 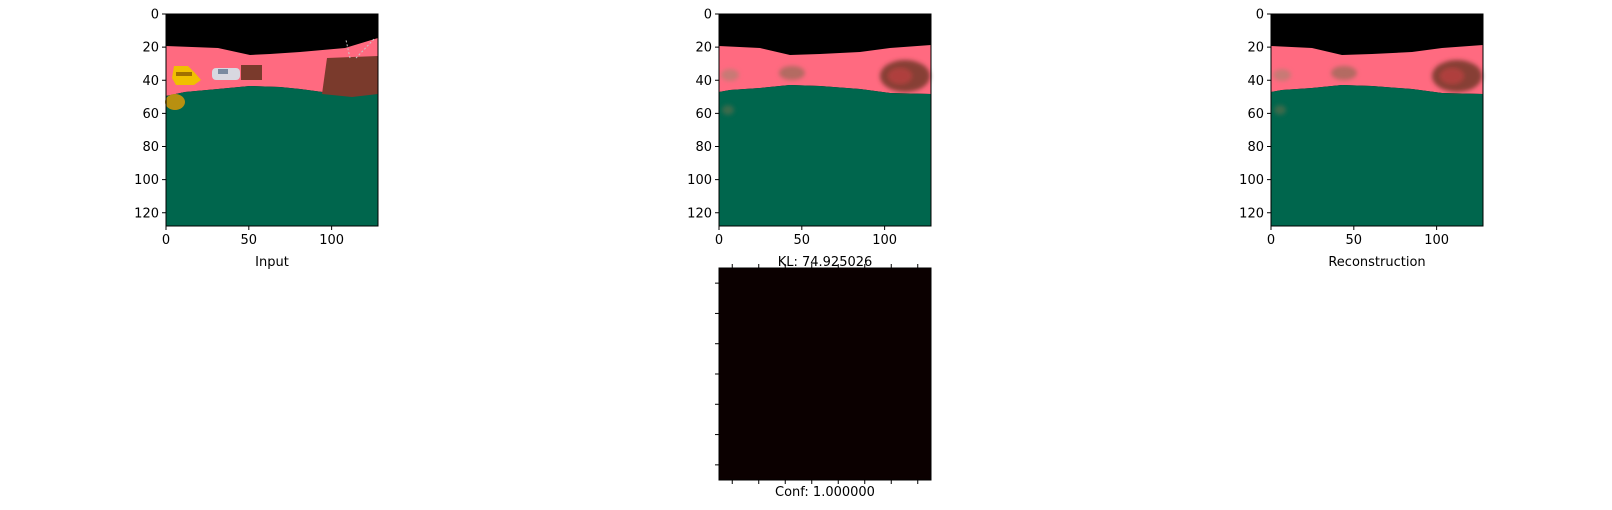 I want to click on reconstruction-image, so click(x=1377, y=120).